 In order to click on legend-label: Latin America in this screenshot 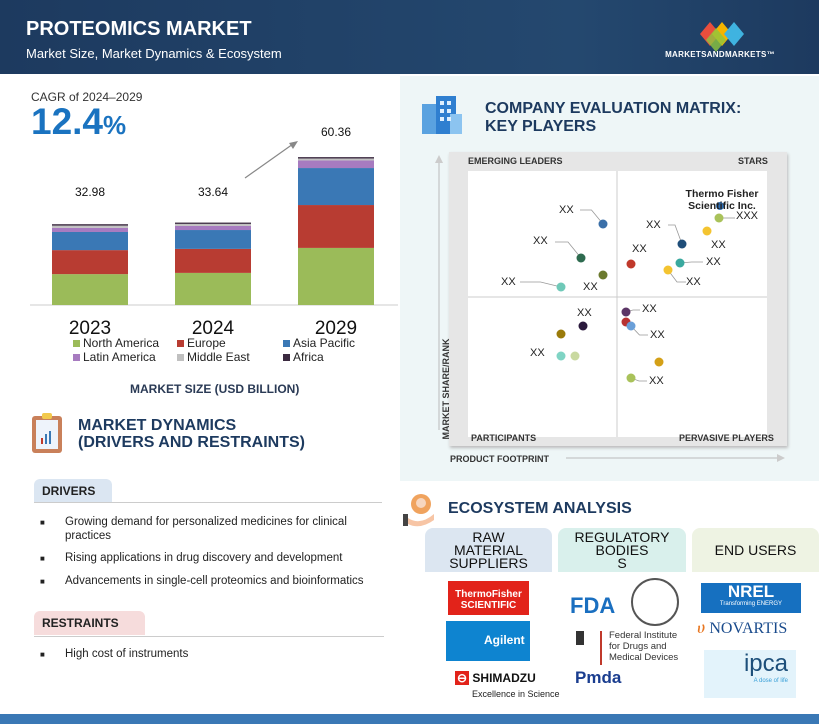, I will do `click(119, 357)`.